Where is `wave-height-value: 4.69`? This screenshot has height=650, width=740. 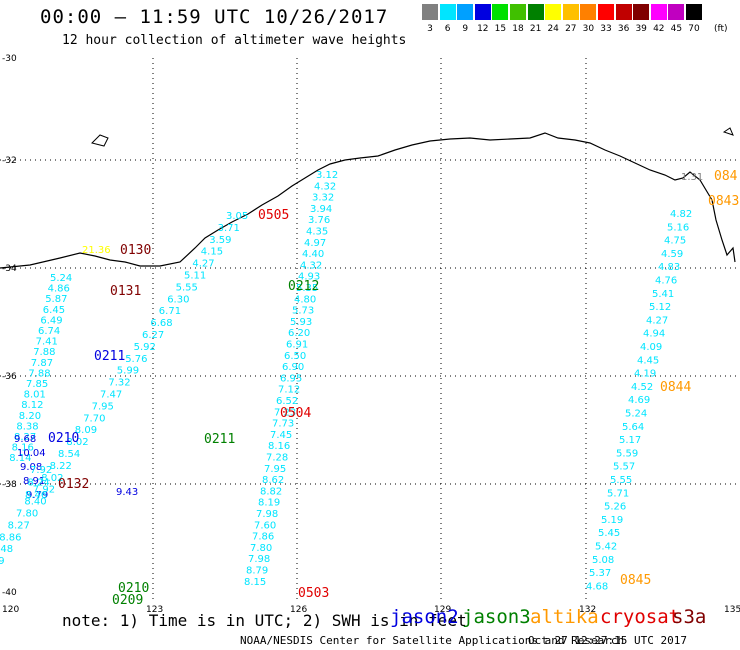 wave-height-value: 4.69 is located at coordinates (639, 400).